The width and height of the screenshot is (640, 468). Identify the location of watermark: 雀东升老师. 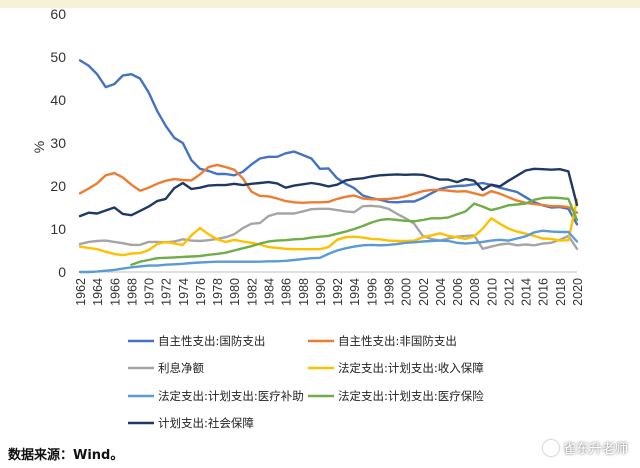
(585, 447).